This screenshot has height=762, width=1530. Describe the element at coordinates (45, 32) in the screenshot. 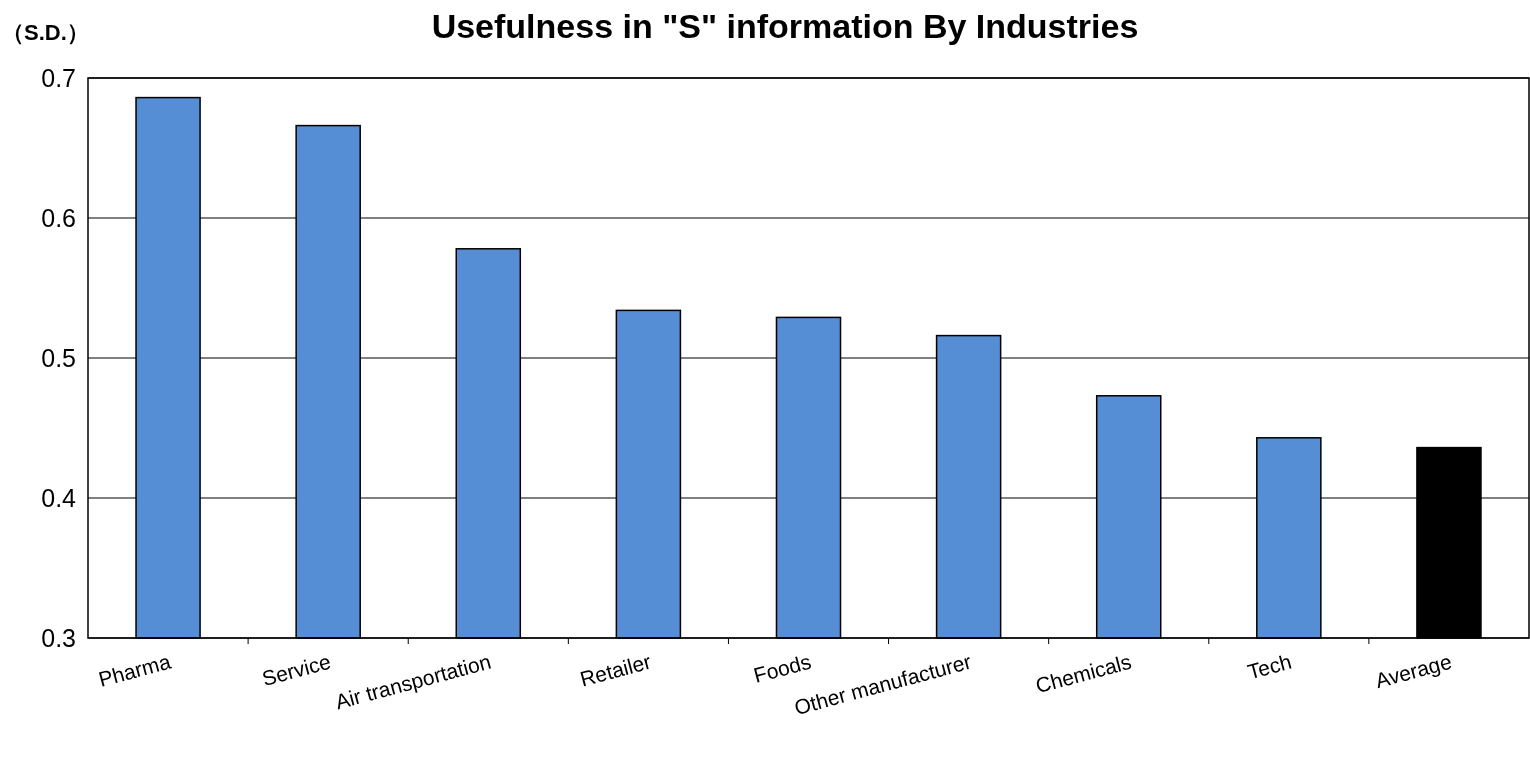

I see `y-axis-title: （S.D.）` at that location.